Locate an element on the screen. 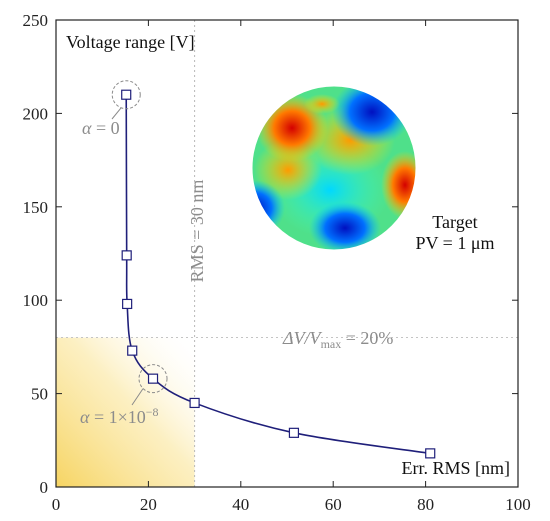  x-tick-label: 40 is located at coordinates (240, 504).